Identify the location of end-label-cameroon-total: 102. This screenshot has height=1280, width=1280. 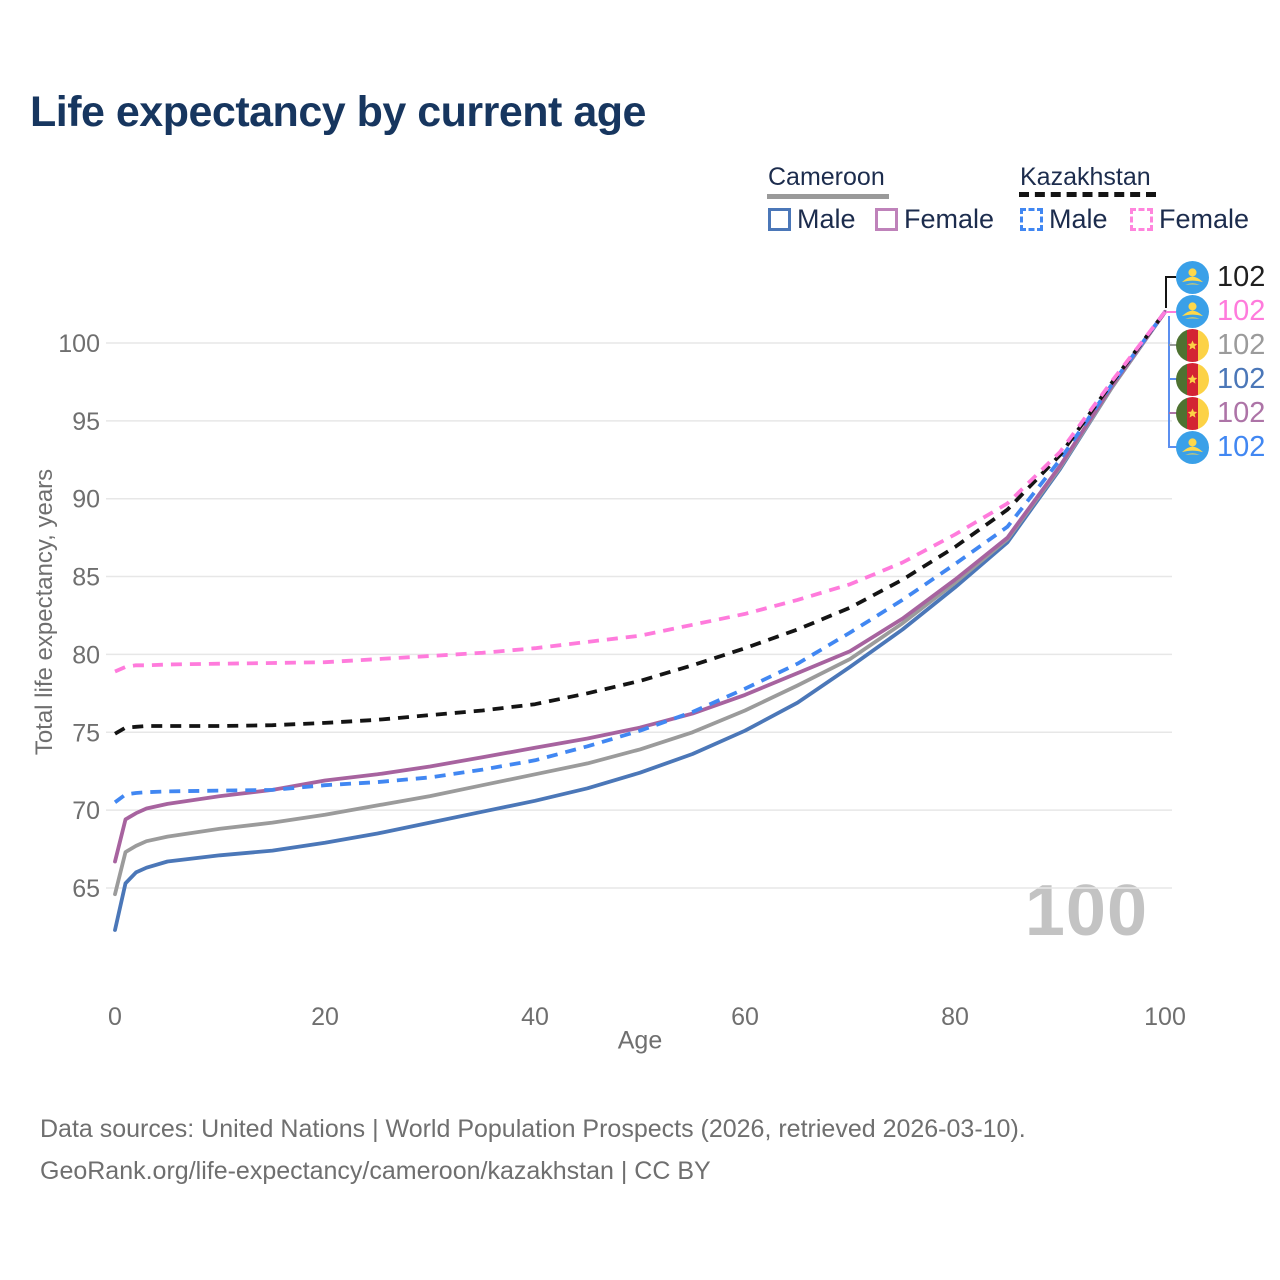
(1220, 345).